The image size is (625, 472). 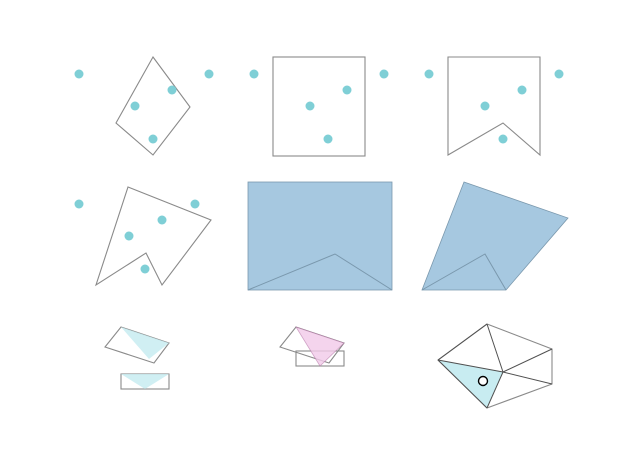 I want to click on cyan-projected-triangle, so click(x=145, y=381).